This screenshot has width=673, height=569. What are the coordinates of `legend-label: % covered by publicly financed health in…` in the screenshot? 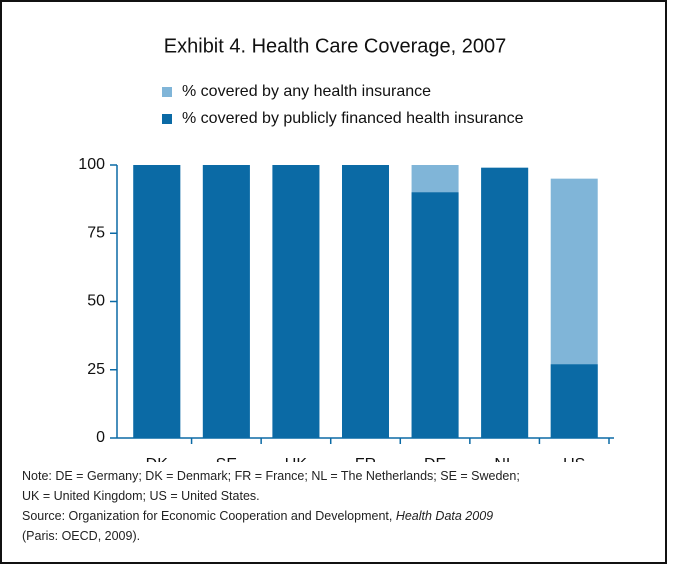 It's located at (353, 118).